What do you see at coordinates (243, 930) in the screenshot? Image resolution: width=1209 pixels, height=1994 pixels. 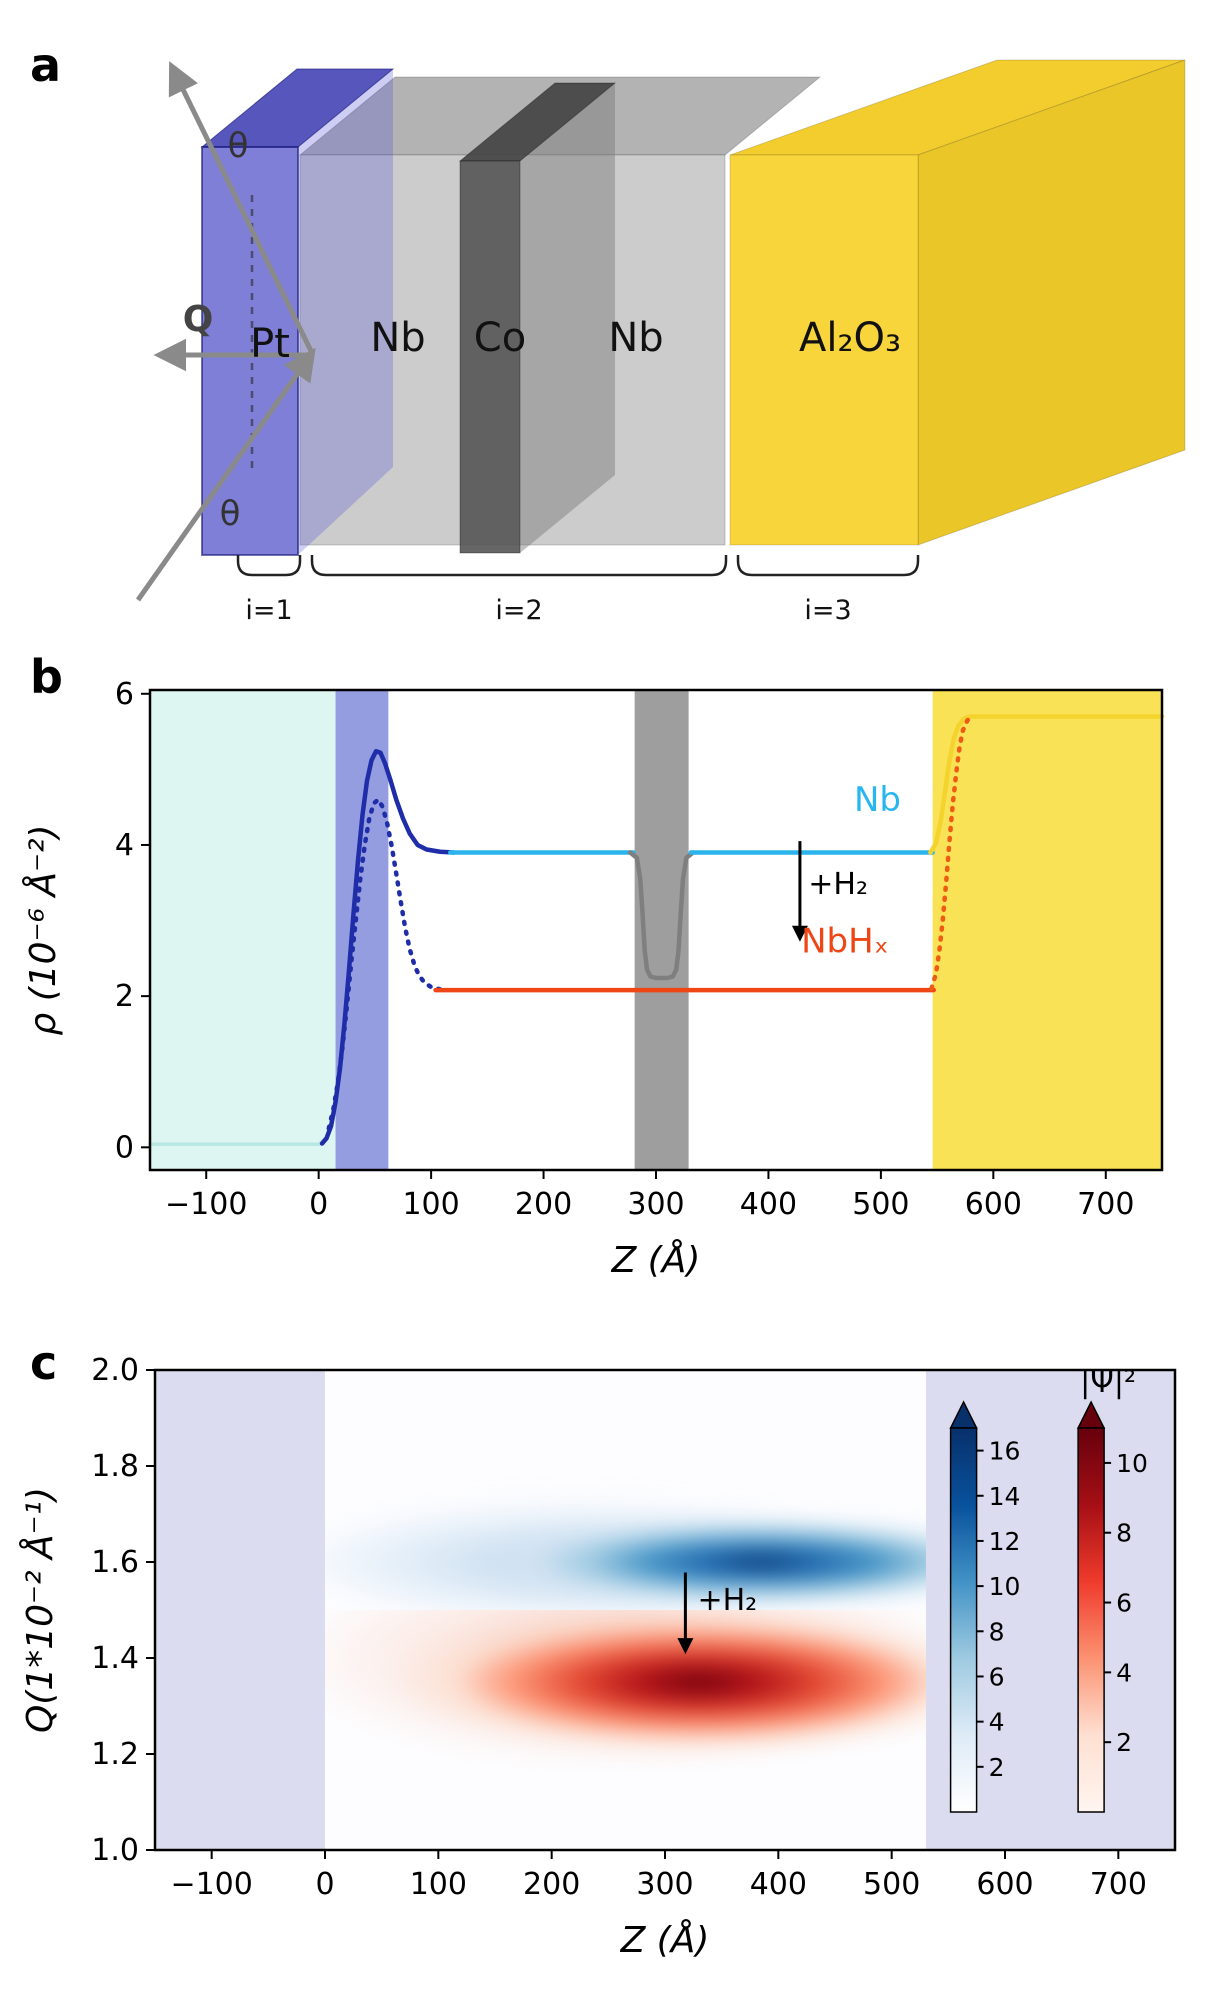 I see `region-ambient` at bounding box center [243, 930].